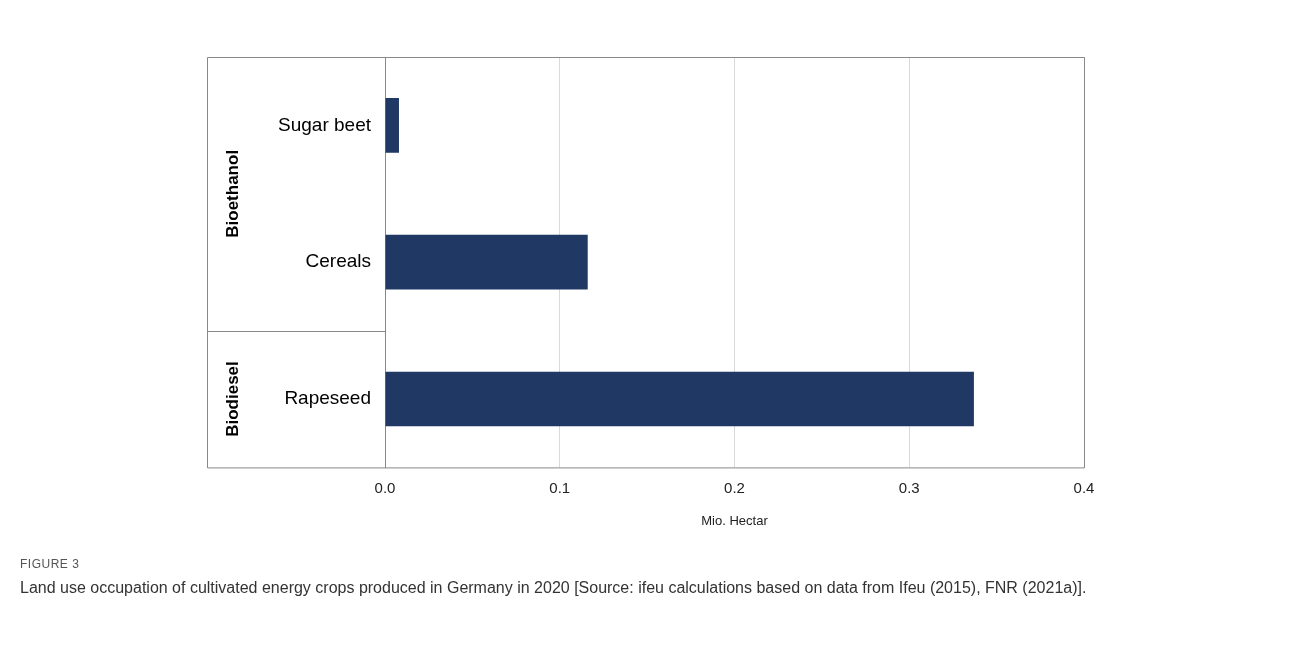  What do you see at coordinates (909, 487) in the screenshot?
I see `x-tick-label: 0.3` at bounding box center [909, 487].